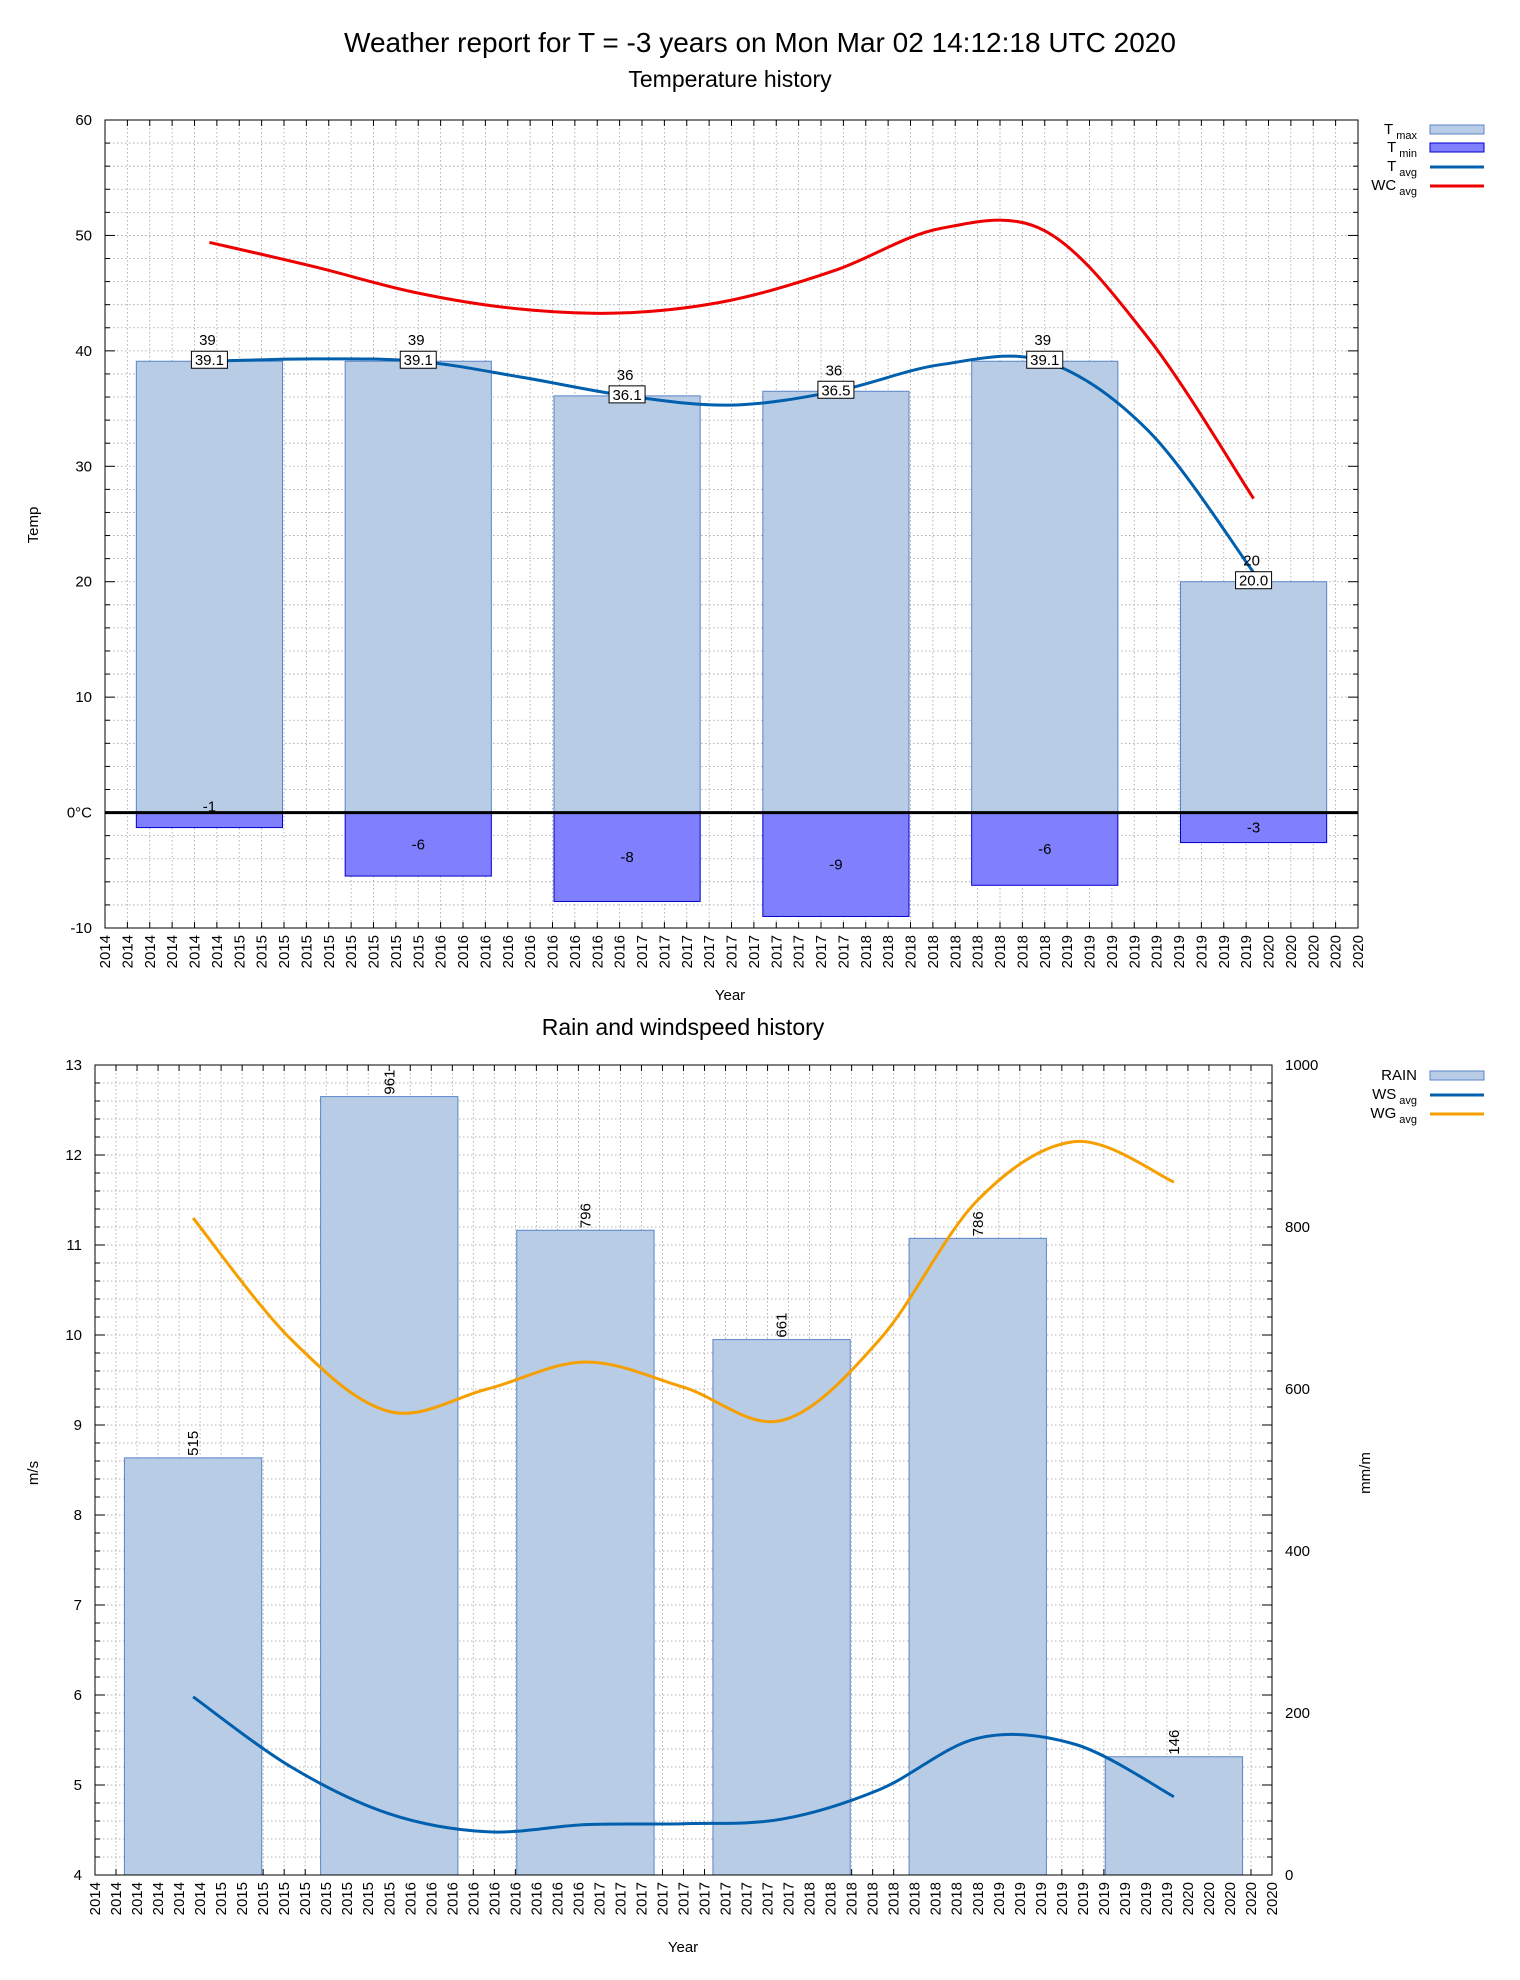  Describe the element at coordinates (1174, 1742) in the screenshot. I see `rain-value-label: 146` at that location.